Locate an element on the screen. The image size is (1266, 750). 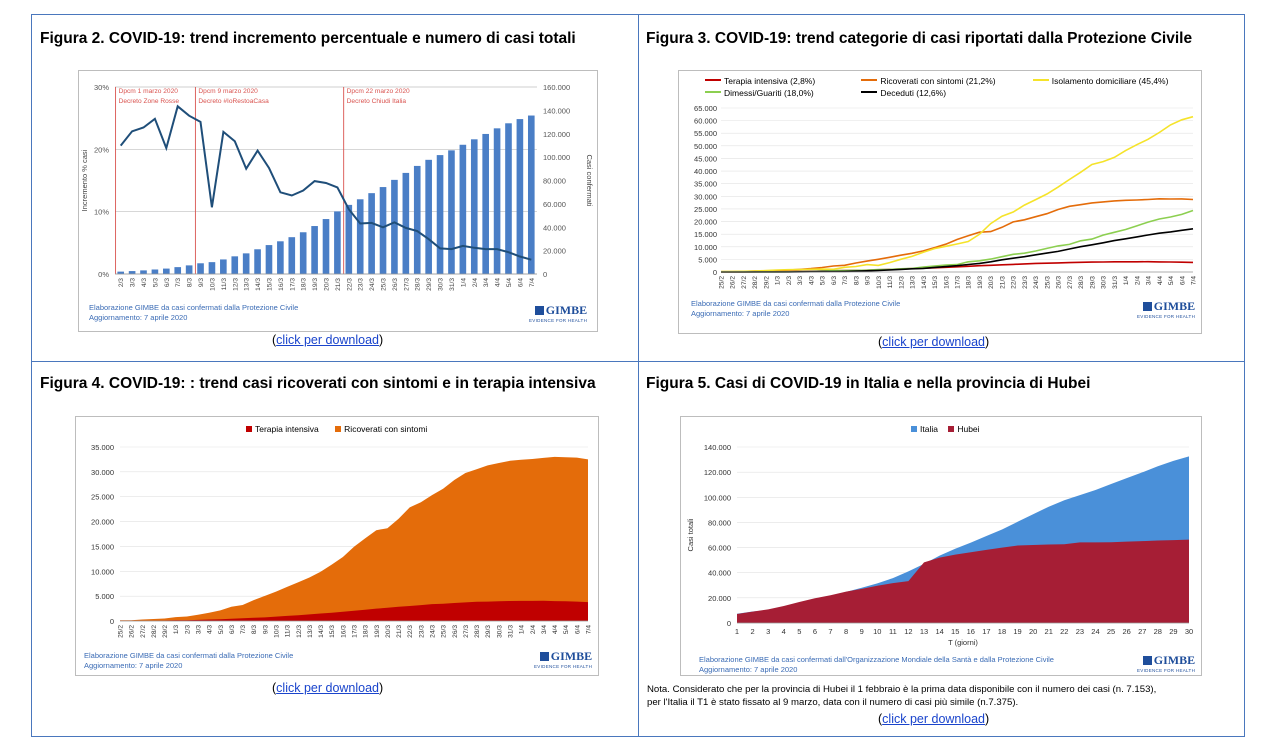
x-tick-label: 1/3 is located at coordinates (176, 629).